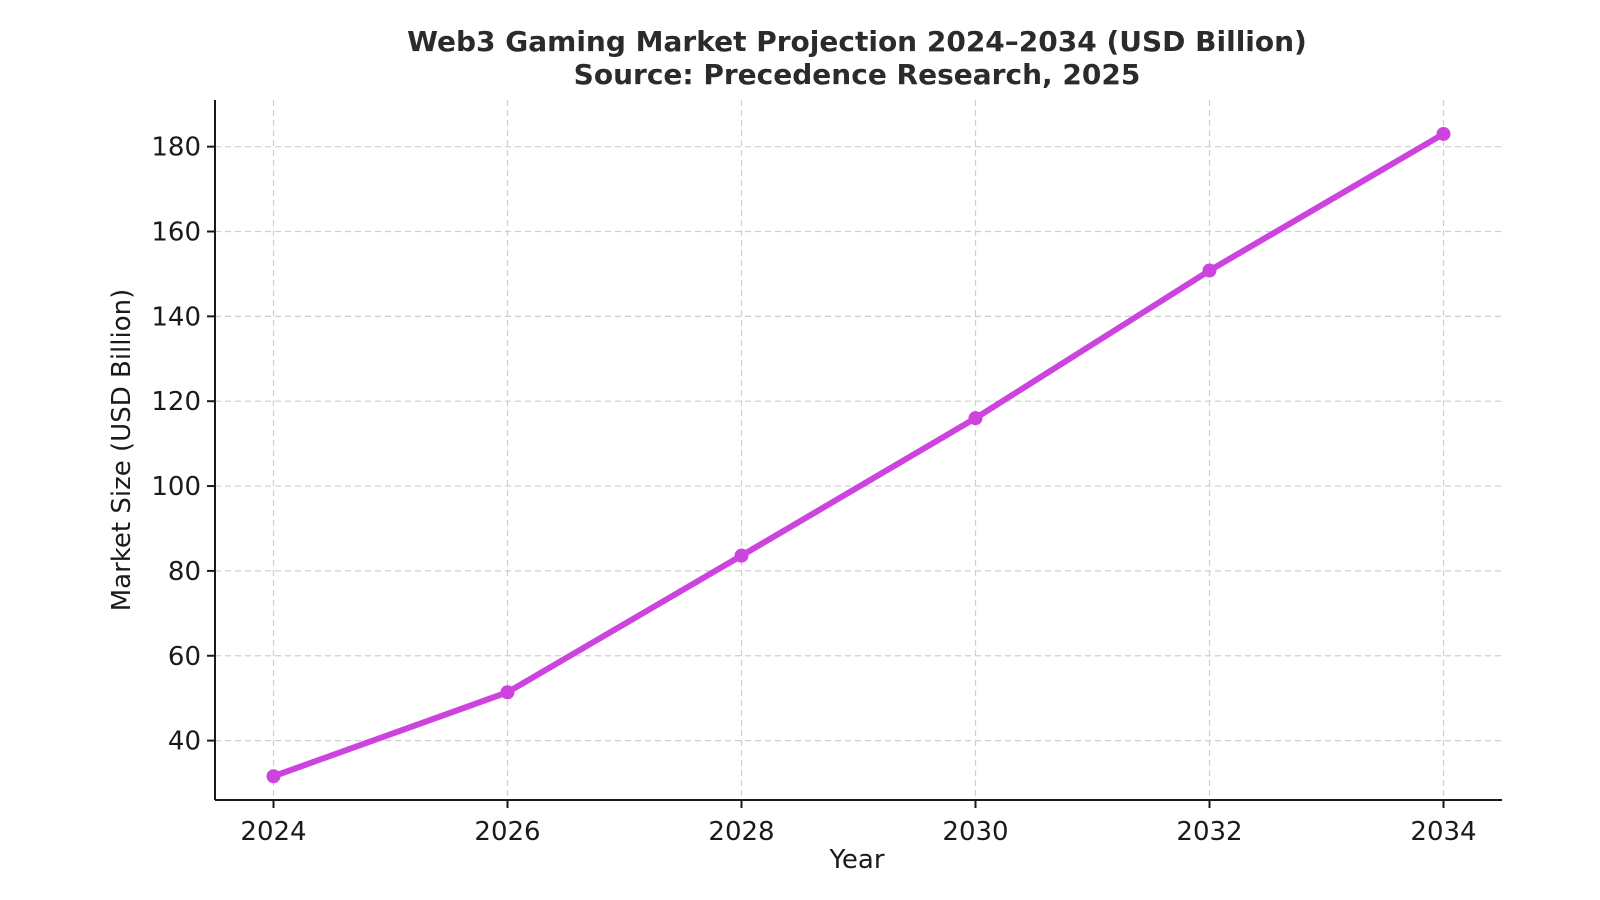 Image resolution: width=1600 pixels, height=900 pixels. I want to click on y-tick-label: 180, so click(176, 148).